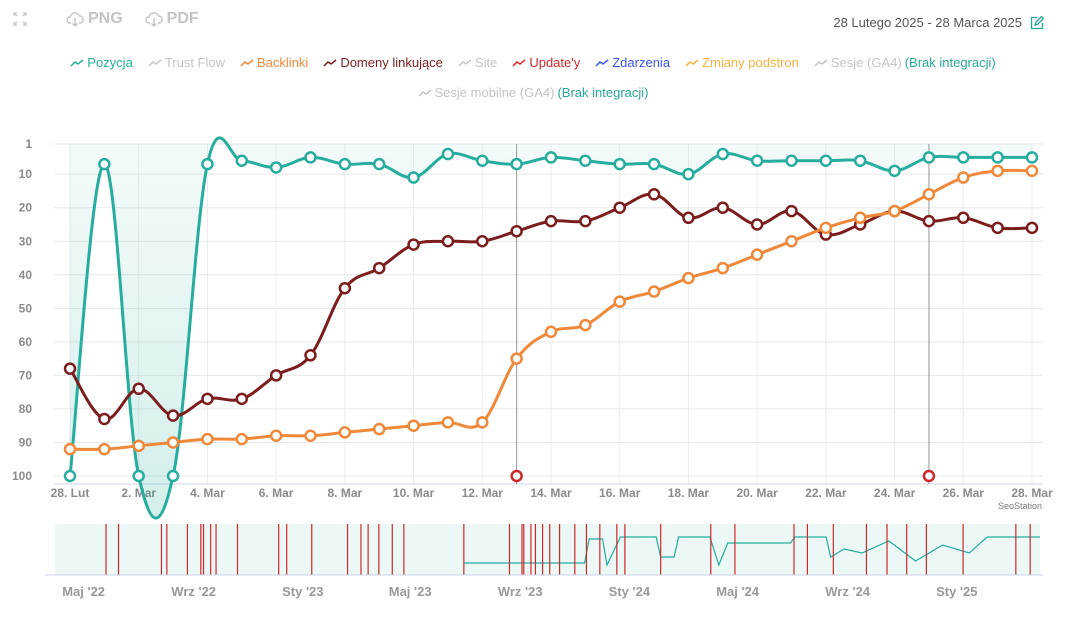  What do you see at coordinates (26, 174) in the screenshot?
I see `y-tick-label: 10` at bounding box center [26, 174].